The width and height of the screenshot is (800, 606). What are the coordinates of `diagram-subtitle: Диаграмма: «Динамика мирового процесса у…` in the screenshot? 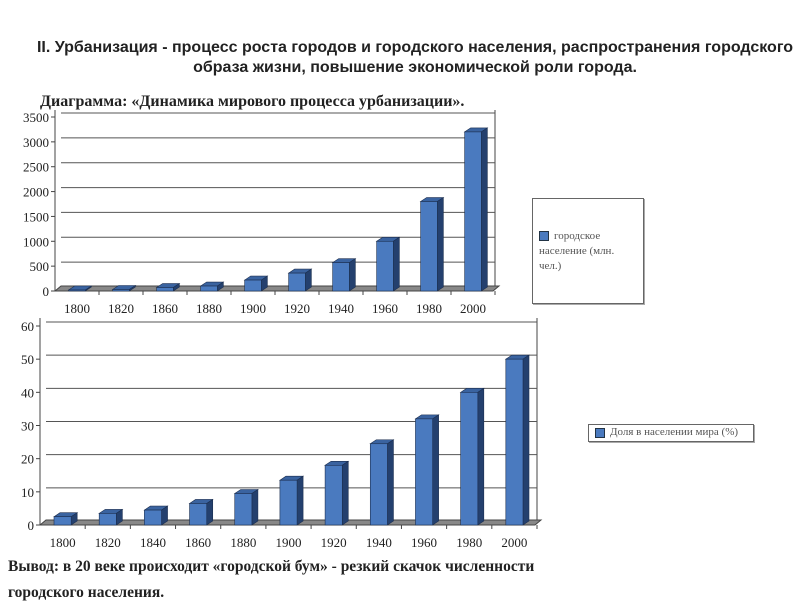 It's located at (252, 101).